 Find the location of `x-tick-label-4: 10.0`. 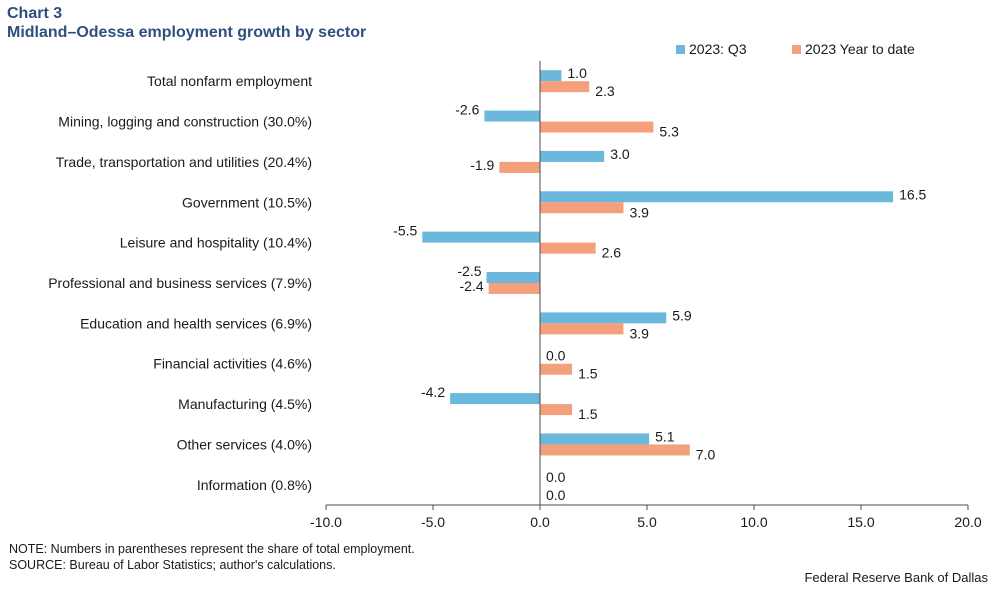

x-tick-label-4: 10.0 is located at coordinates (753, 522).